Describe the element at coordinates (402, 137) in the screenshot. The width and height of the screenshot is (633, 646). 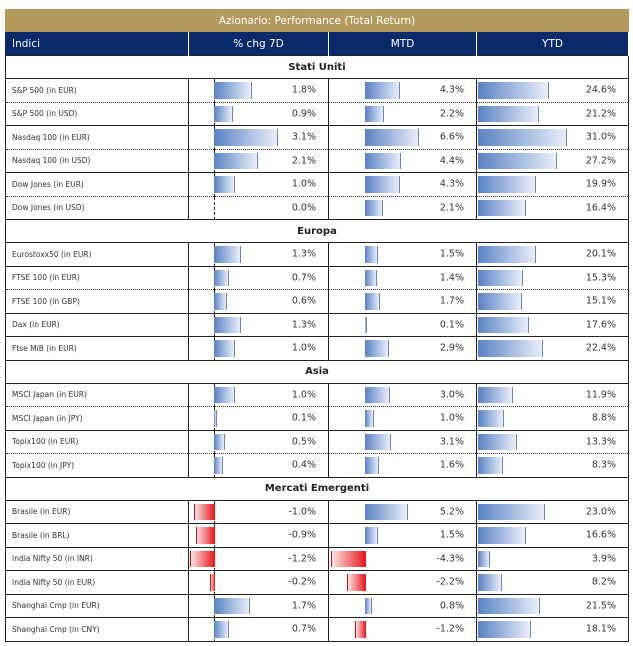
I see `cell-mtd: 6.6%` at that location.